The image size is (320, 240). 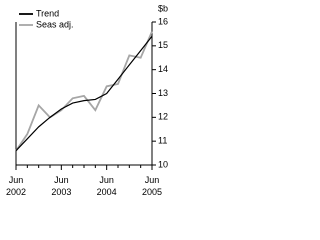 What do you see at coordinates (163, 8) in the screenshot?
I see `y-axis-label: $b` at bounding box center [163, 8].